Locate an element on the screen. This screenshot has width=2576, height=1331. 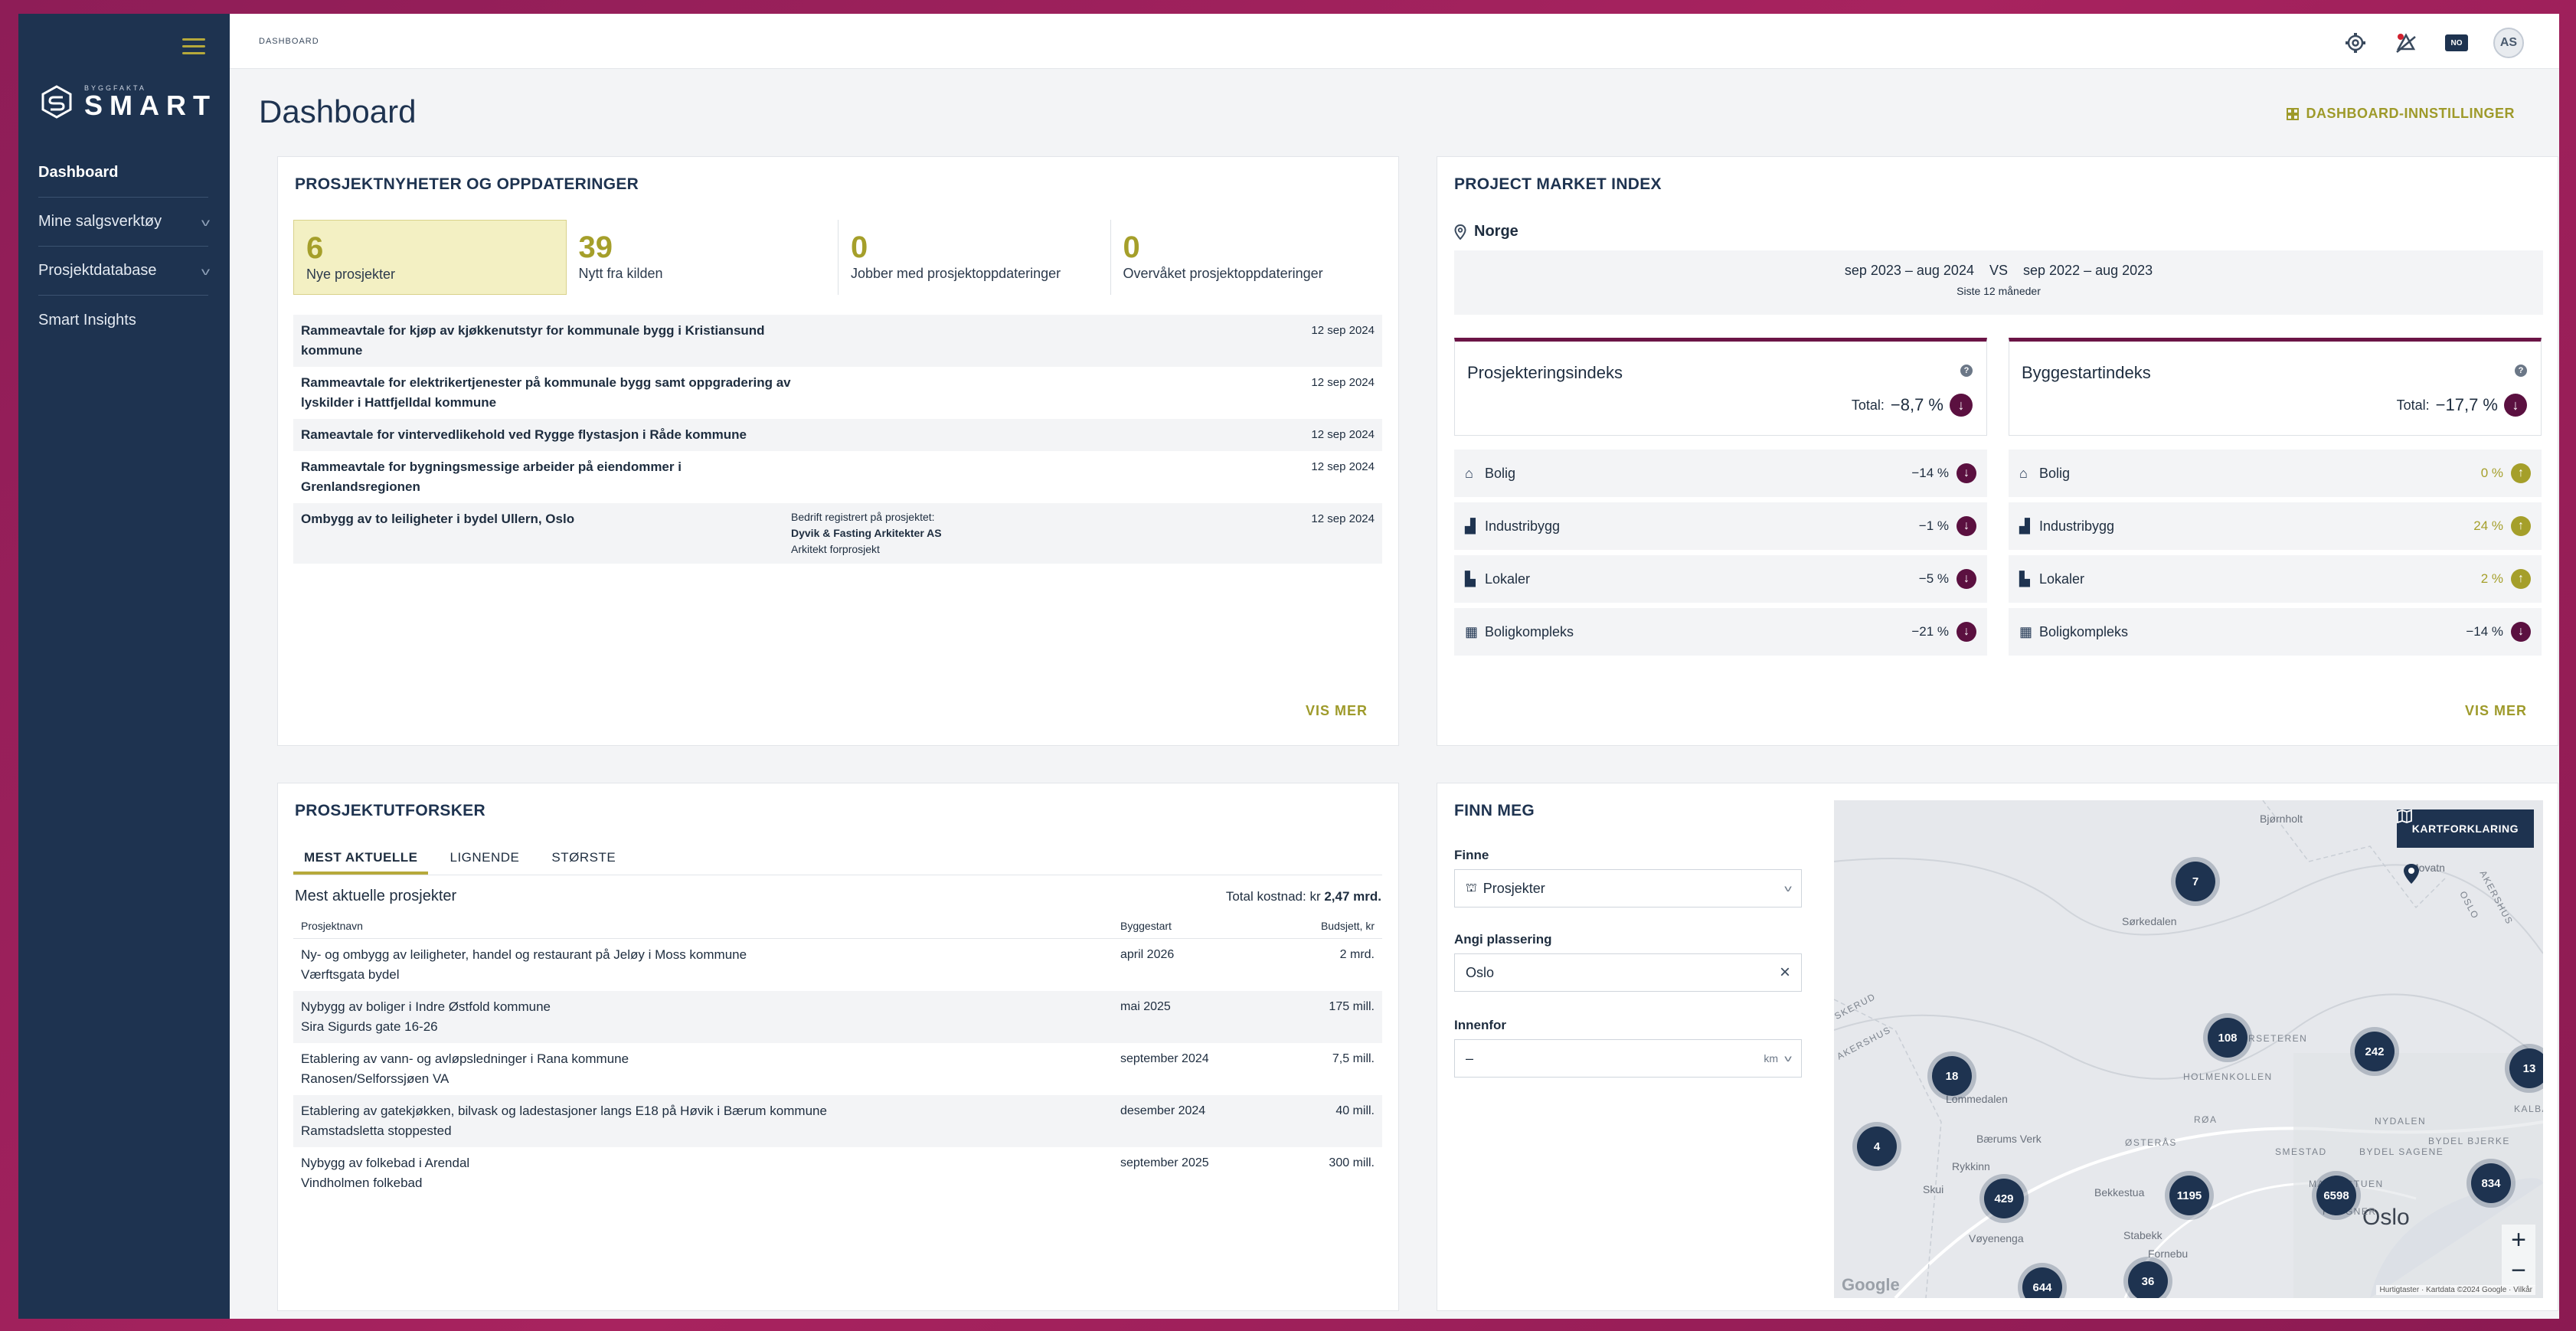
stat-watched-updates: 0 Overvåket prosjektoppdateringer is located at coordinates (1247, 257).